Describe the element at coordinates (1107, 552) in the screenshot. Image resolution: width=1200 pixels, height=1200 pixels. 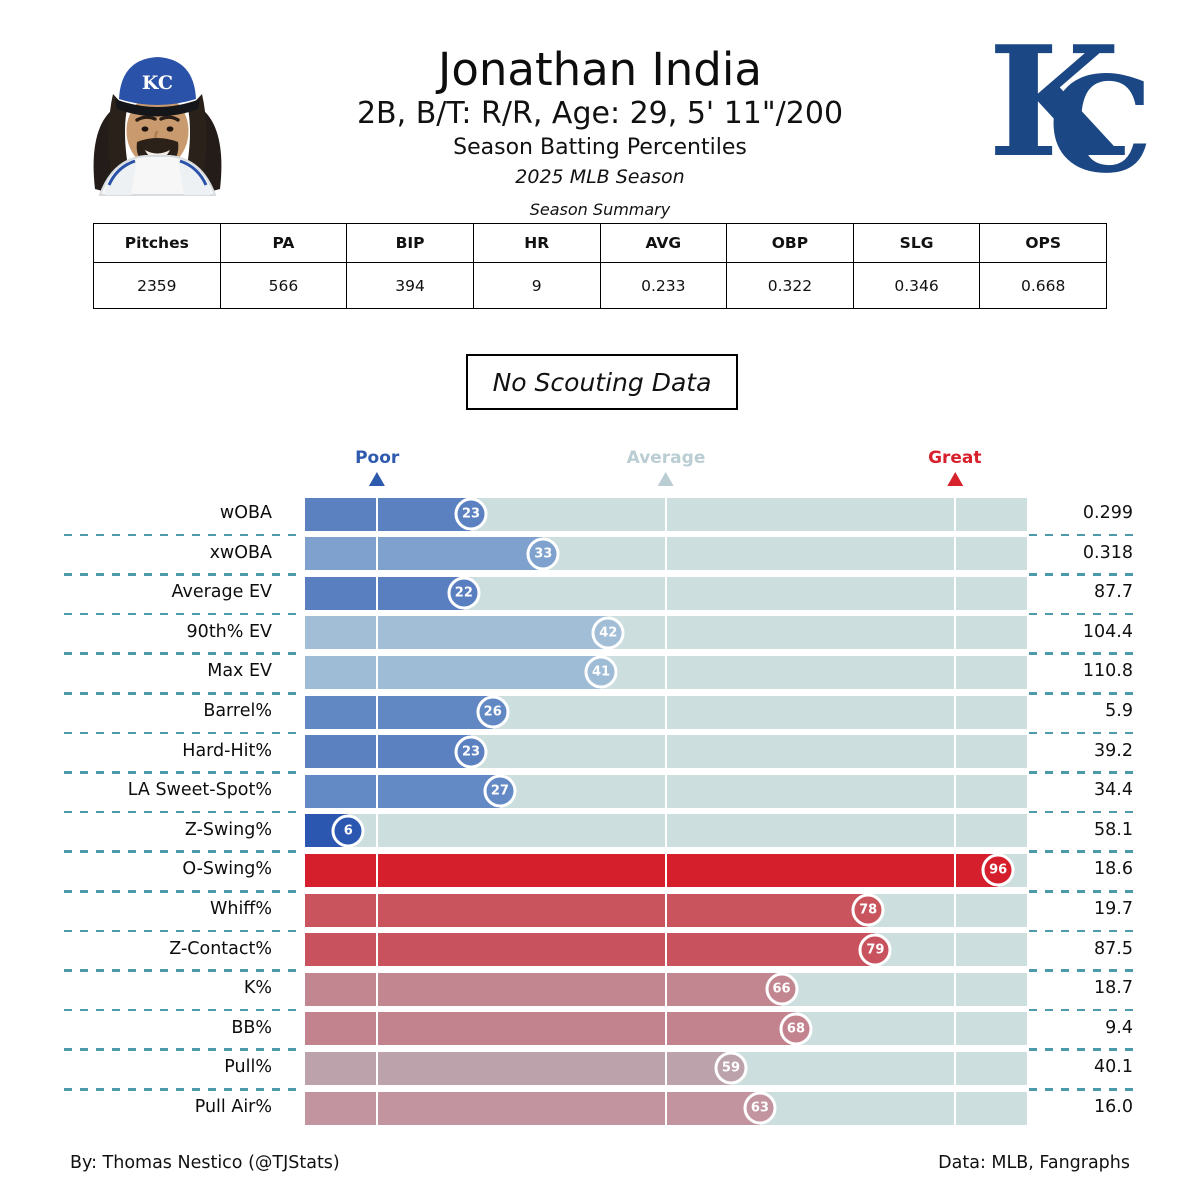
I see `metric-value: 0.318` at that location.